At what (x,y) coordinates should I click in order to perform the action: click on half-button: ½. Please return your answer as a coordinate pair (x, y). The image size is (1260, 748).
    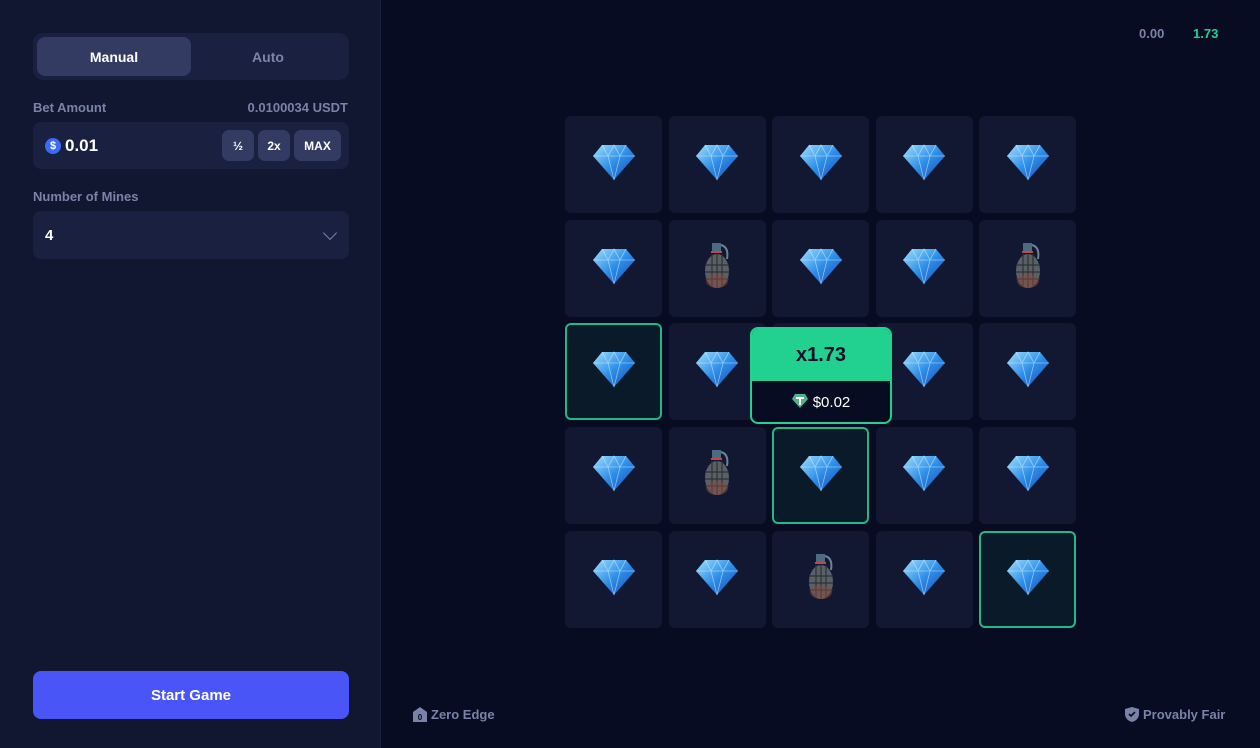
    Looking at the image, I should click on (238, 145).